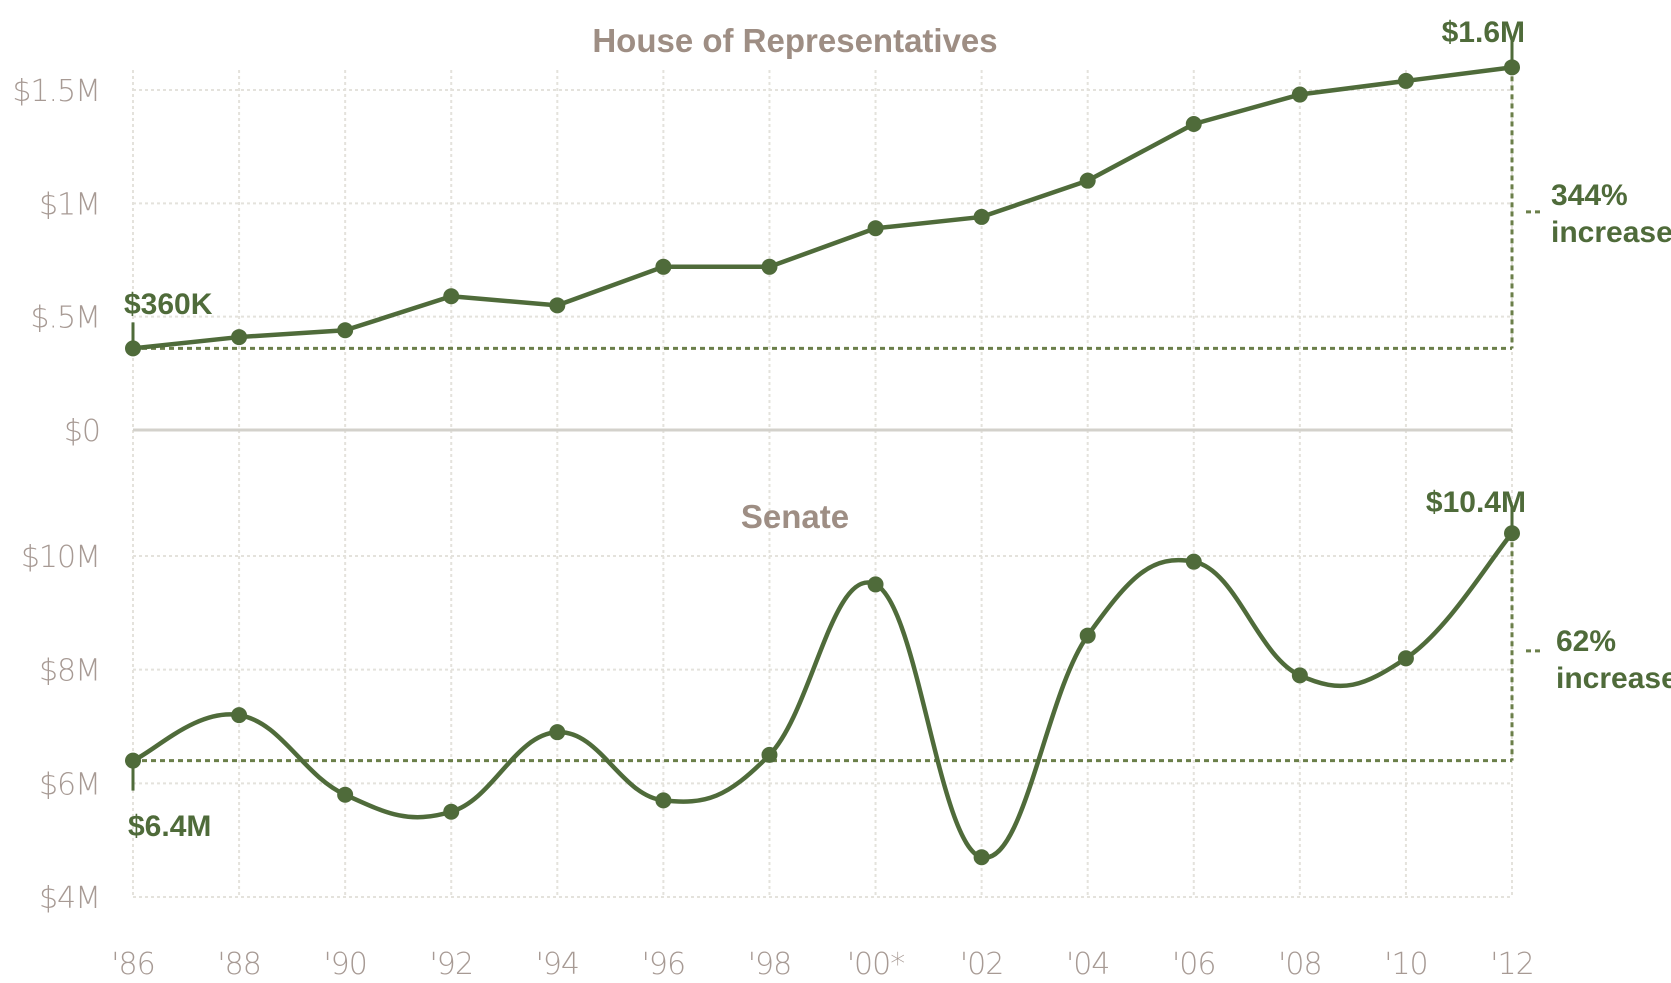 Image resolution: width=1671 pixels, height=983 pixels. What do you see at coordinates (60, 557) in the screenshot?
I see `senate-y-tick-label: $10M` at bounding box center [60, 557].